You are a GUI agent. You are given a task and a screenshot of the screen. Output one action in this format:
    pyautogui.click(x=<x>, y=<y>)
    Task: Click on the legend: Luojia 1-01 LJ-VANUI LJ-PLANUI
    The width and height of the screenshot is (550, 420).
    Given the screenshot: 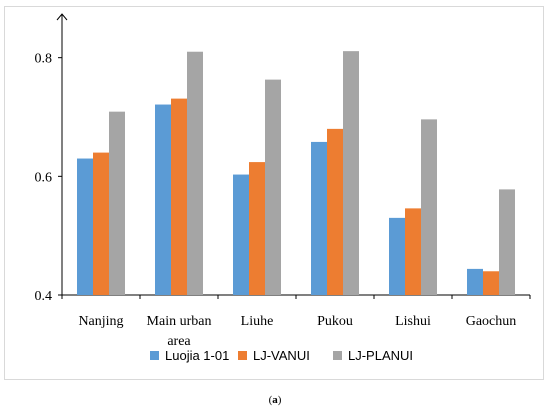 What is the action you would take?
    pyautogui.click(x=281, y=355)
    